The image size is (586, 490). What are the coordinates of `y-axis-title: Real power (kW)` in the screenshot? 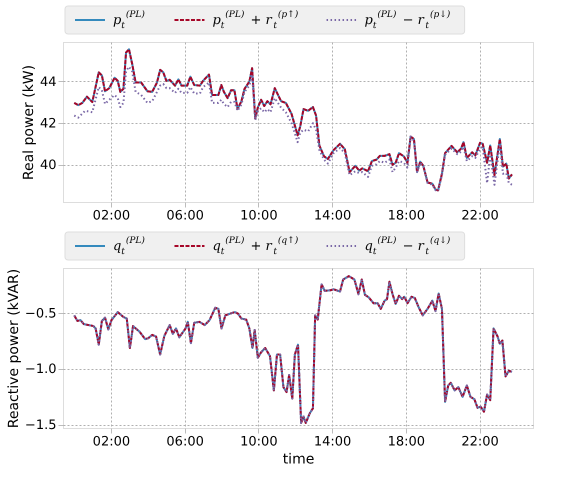 It's located at (28, 122).